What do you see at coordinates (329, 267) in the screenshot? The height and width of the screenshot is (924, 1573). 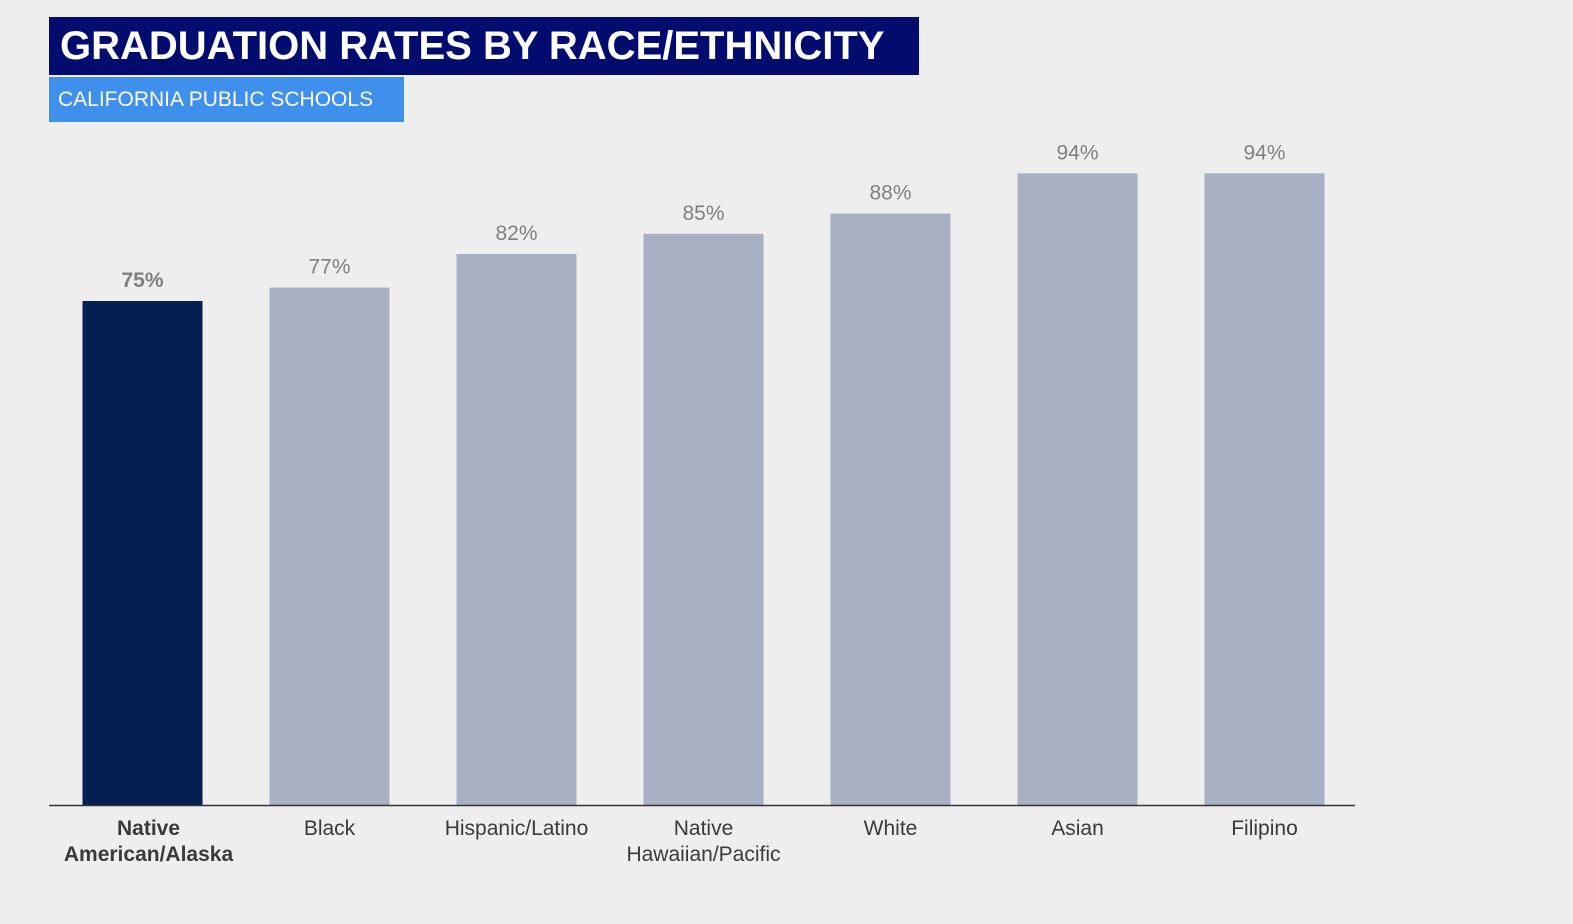 I see `value-label-1: 77%` at bounding box center [329, 267].